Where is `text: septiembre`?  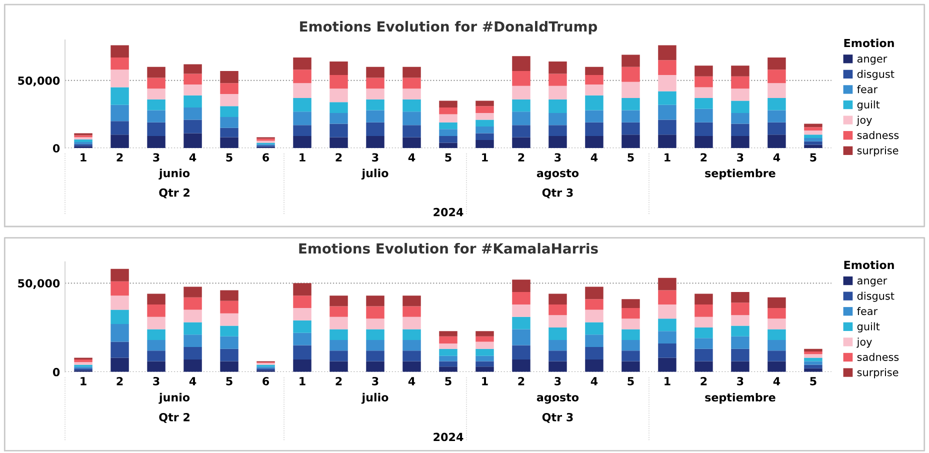 text: septiembre is located at coordinates (740, 398).